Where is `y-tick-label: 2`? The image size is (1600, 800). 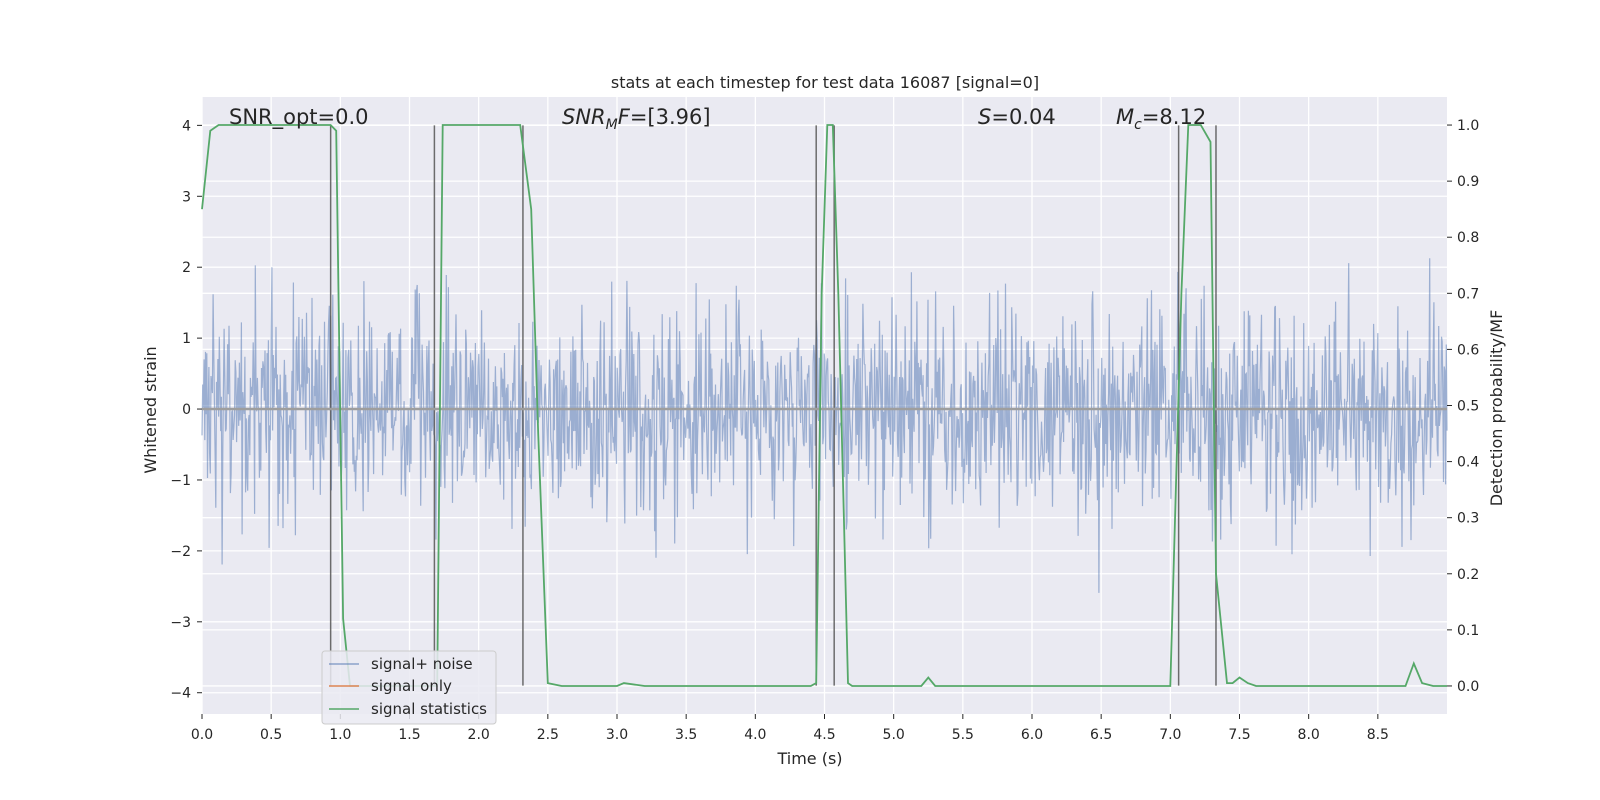 y-tick-label: 2 is located at coordinates (186, 268).